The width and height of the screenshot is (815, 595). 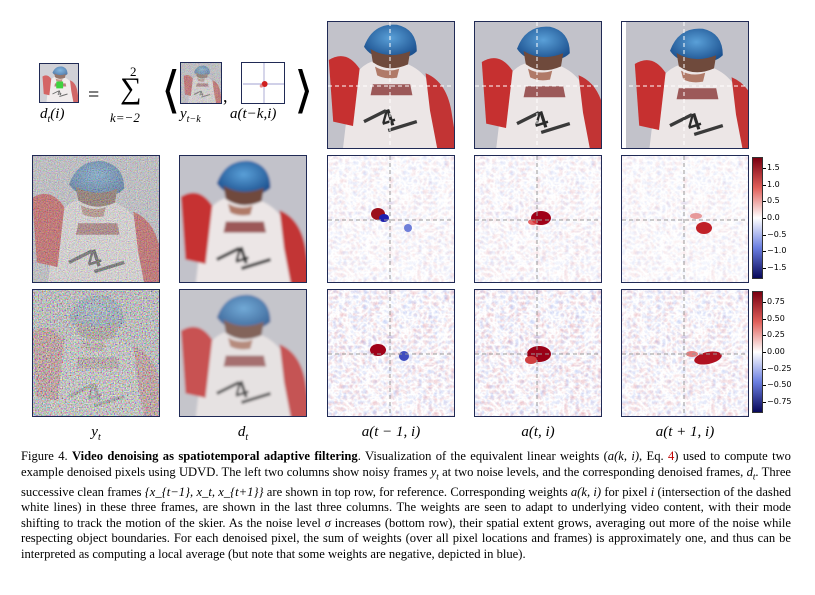 What do you see at coordinates (773, 217) in the screenshot?
I see `colorbar-tick-label: 0.0` at bounding box center [773, 217].